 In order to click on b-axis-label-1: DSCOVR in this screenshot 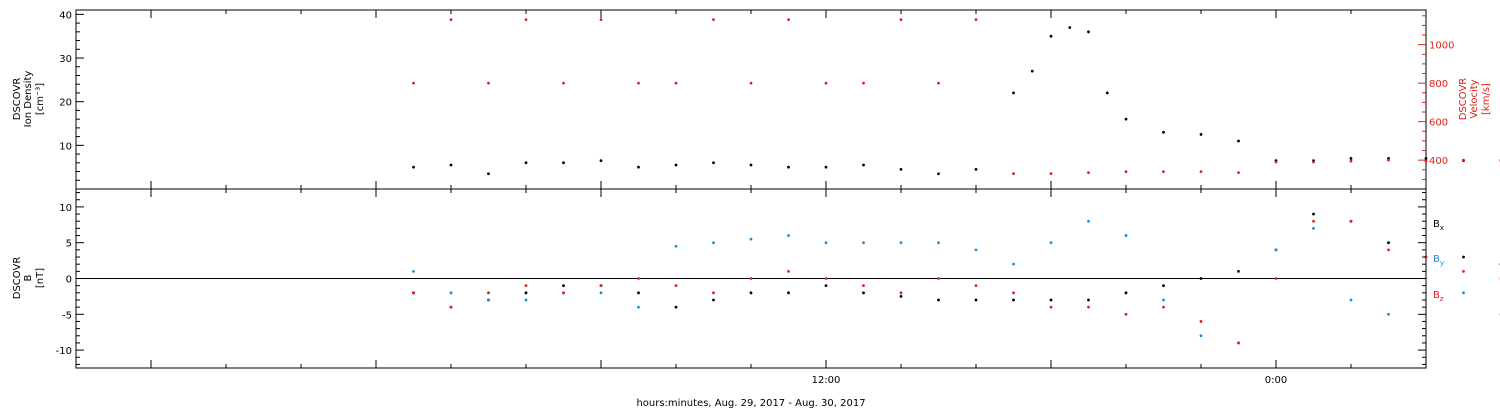, I will do `click(17, 278)`.